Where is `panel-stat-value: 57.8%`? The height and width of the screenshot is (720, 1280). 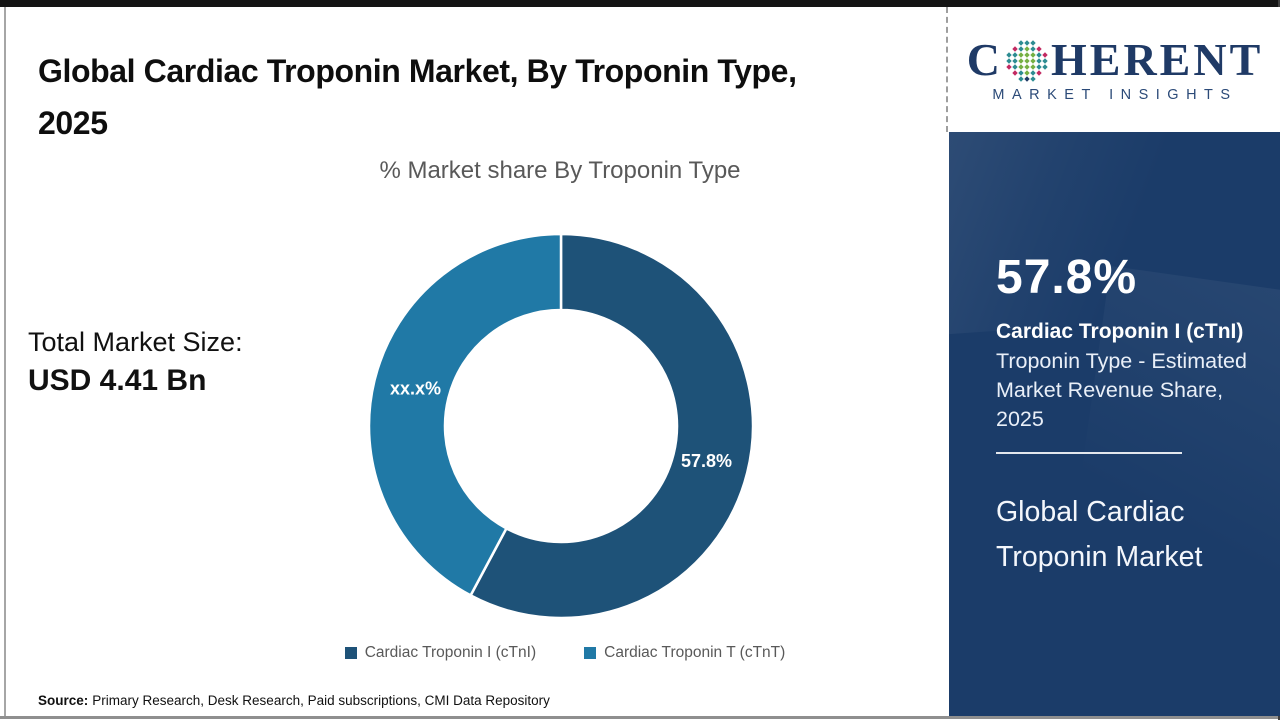 panel-stat-value: 57.8% is located at coordinates (1067, 277).